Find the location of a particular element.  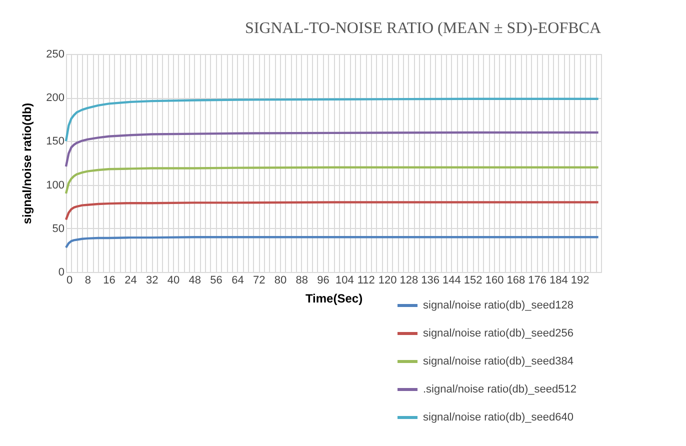

legend-label: signal/noise ratio(db)_seed128 is located at coordinates (498, 306).